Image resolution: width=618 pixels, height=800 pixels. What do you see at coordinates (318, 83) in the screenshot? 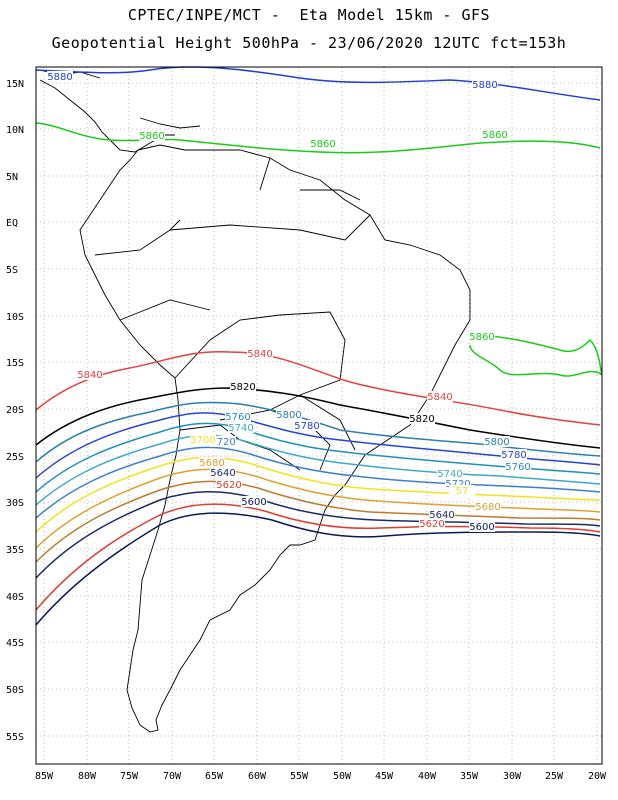
I see `contour-5880-north` at bounding box center [318, 83].